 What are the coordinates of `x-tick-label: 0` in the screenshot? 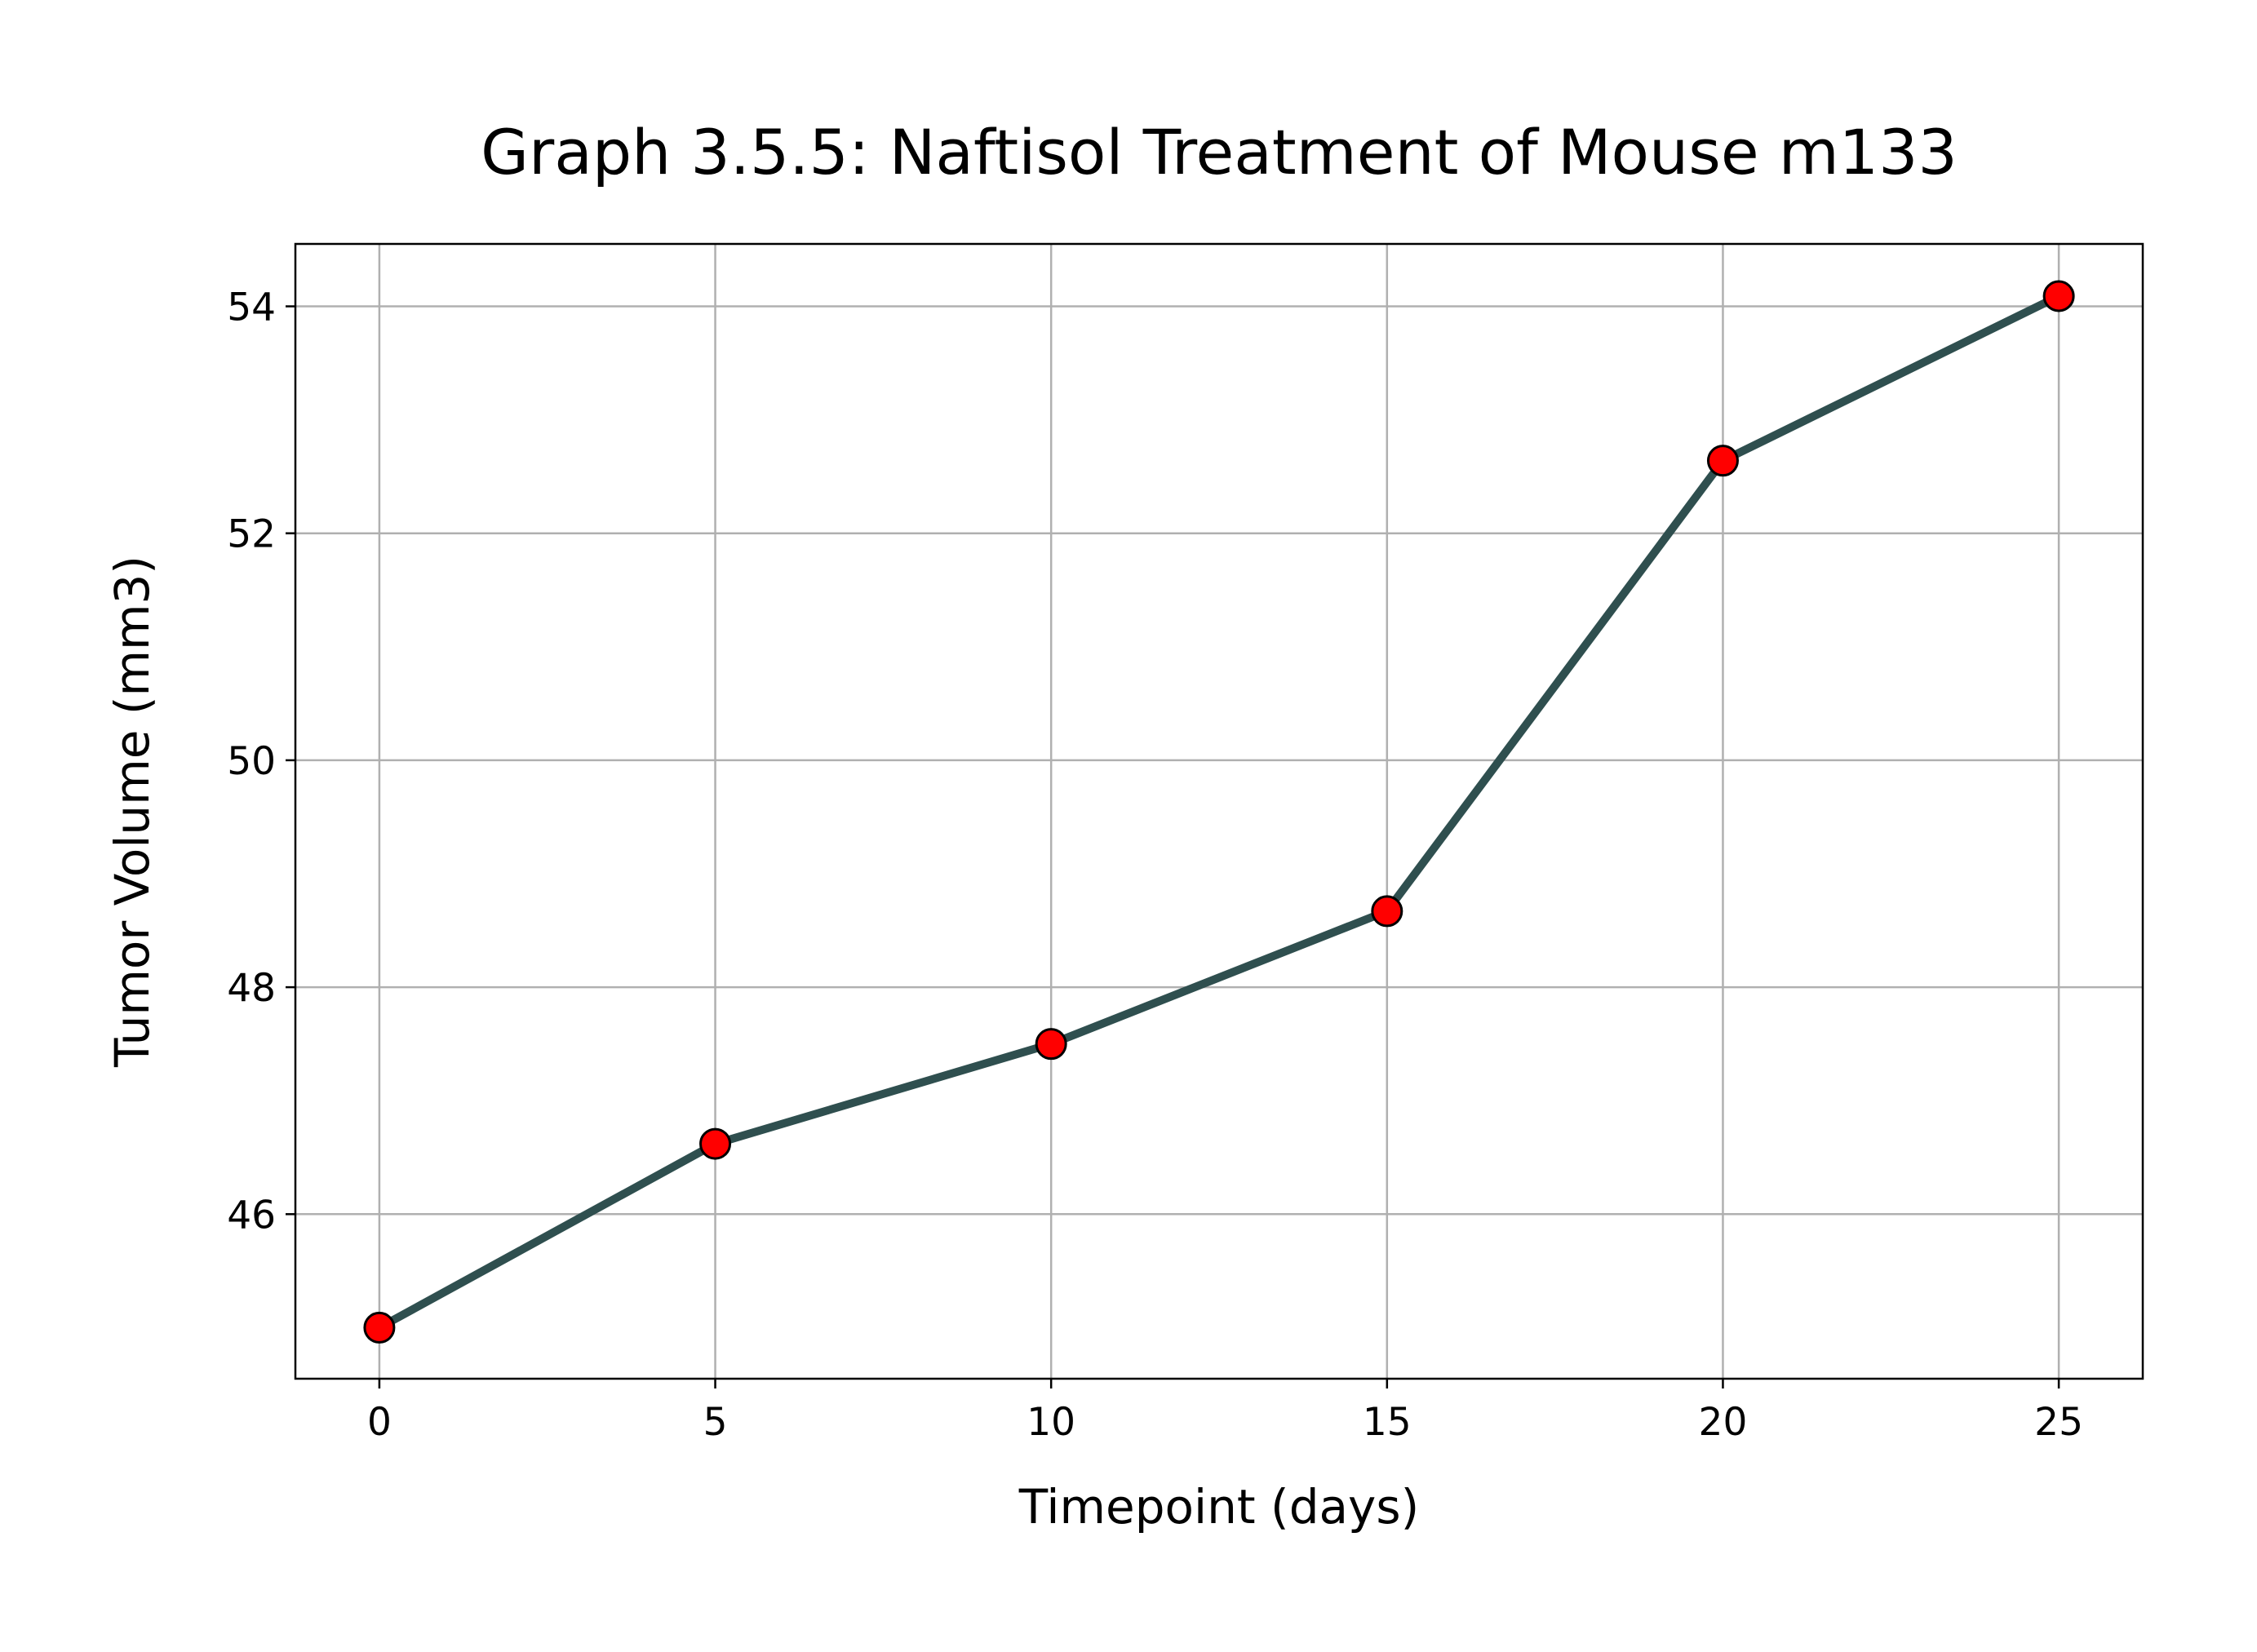 It's located at (379, 1422).